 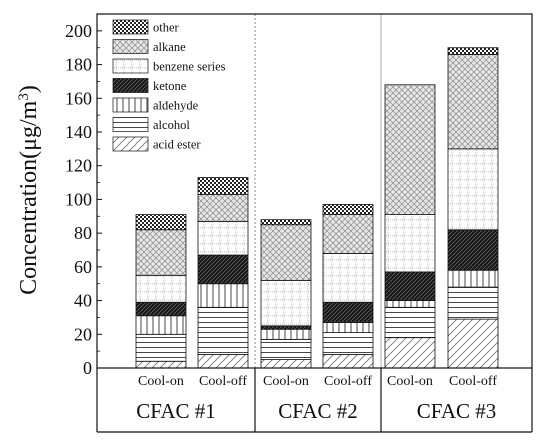 What do you see at coordinates (78, 132) in the screenshot?
I see `y-tick-label: 140` at bounding box center [78, 132].